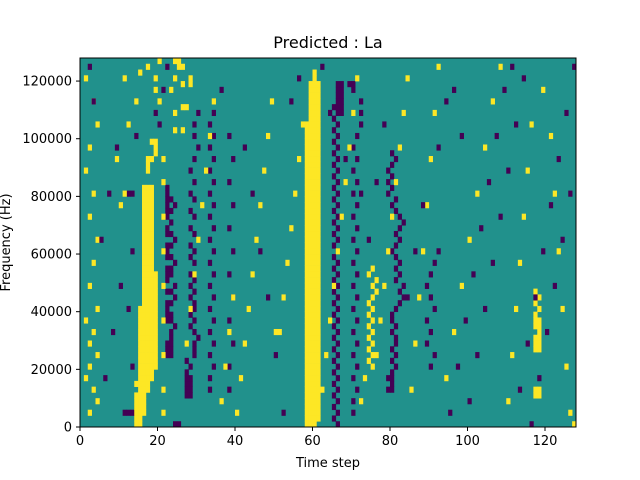 The image size is (640, 480). I want to click on x-tick-label: 60, so click(312, 441).